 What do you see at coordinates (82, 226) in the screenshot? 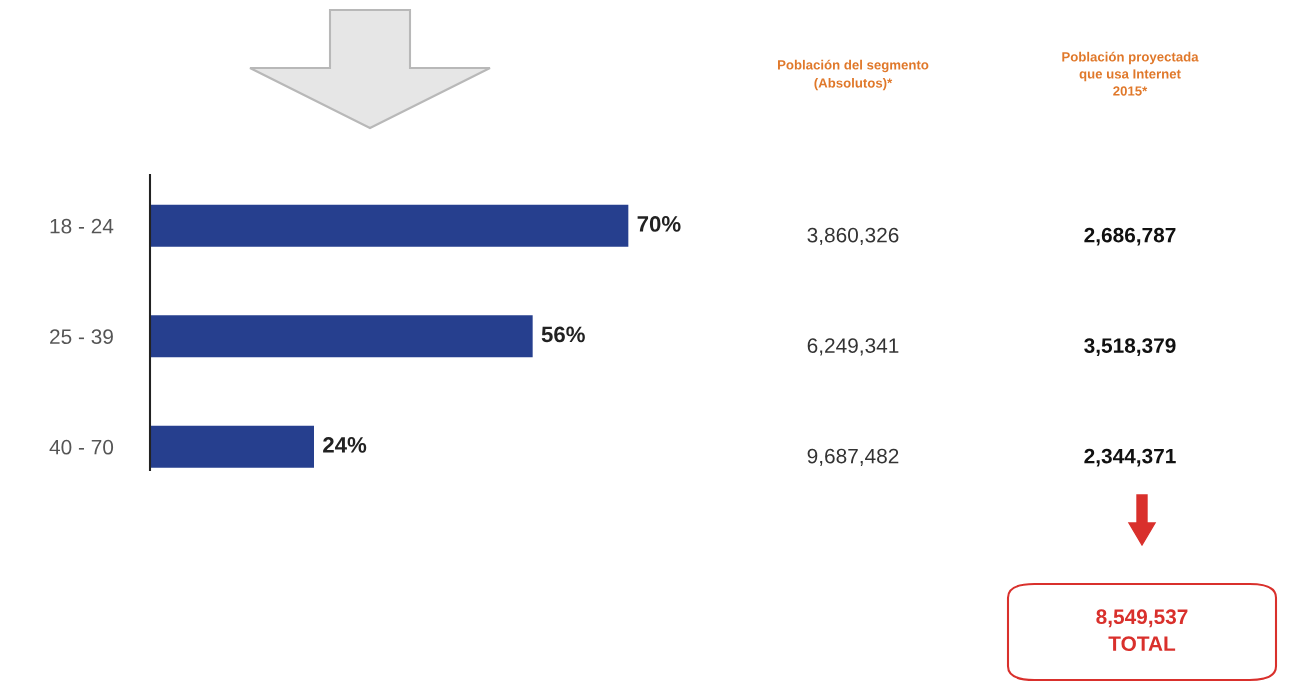
I see `y-tick-label: 18 - 24` at bounding box center [82, 226].